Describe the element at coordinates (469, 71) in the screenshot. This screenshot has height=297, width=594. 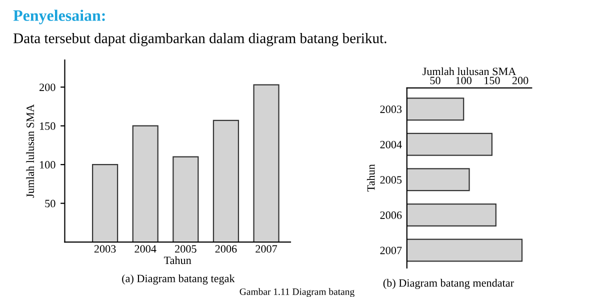
I see `x-axis-title: Jumlah lulusan SMA` at that location.